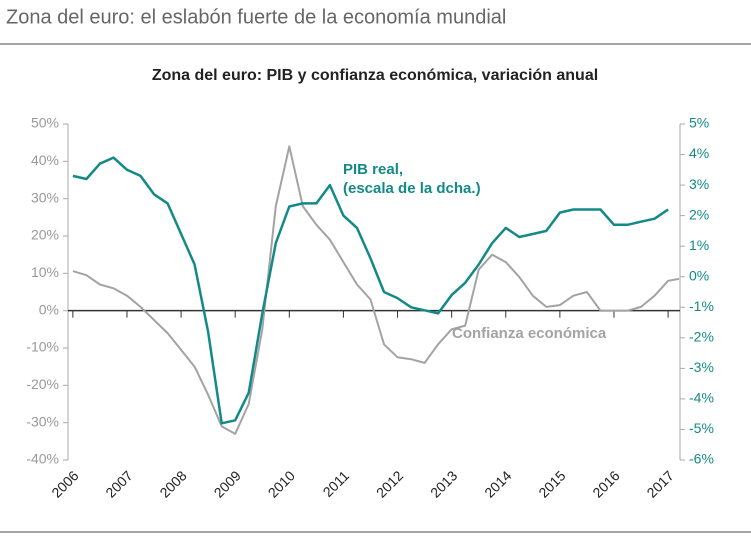  What do you see at coordinates (172, 483) in the screenshot?
I see `x-tick-label: 2008` at bounding box center [172, 483].